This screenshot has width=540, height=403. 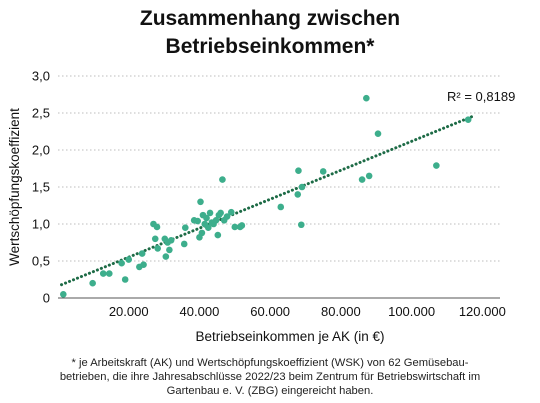 I want to click on y-tick-label: 0, so click(x=46, y=298).